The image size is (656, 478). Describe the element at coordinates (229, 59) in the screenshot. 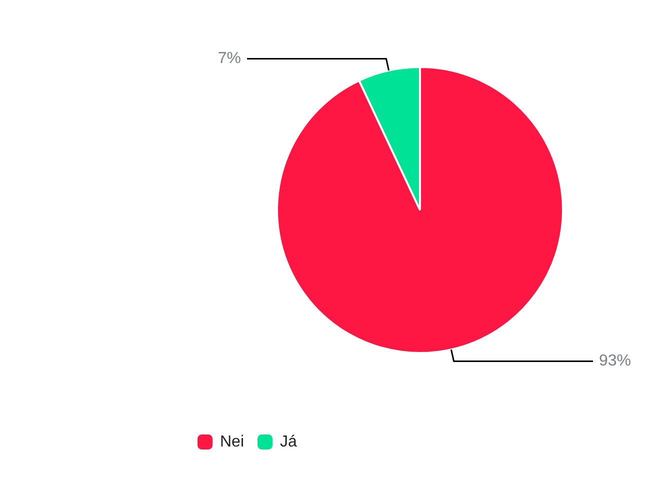

I see `data-label: 7%` at that location.